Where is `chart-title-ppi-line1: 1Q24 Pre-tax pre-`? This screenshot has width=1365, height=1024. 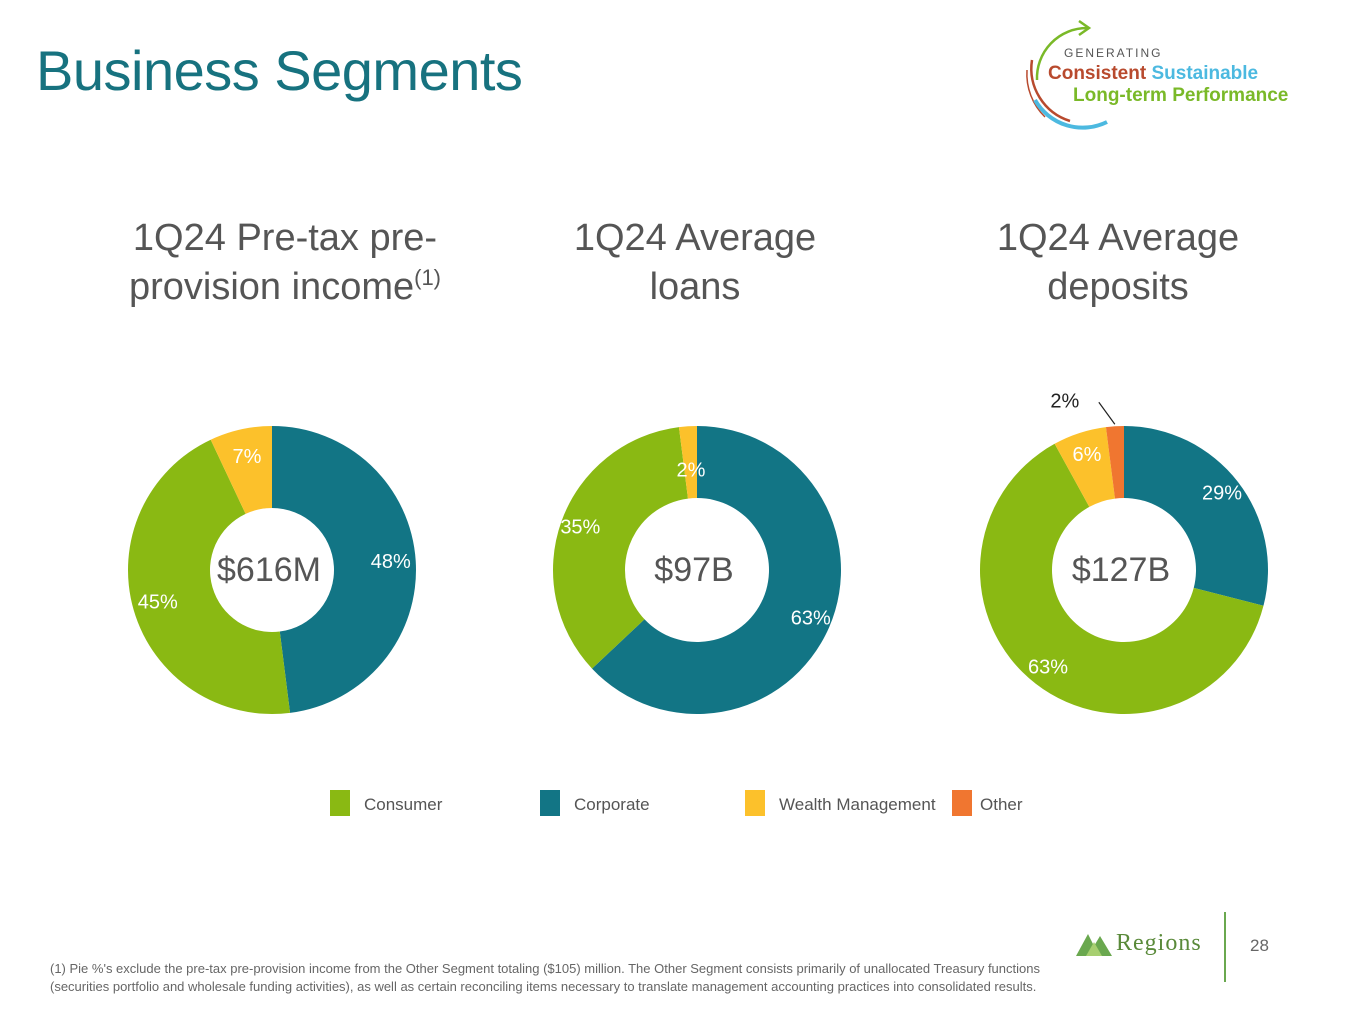 chart-title-ppi-line1: 1Q24 Pre-tax pre- is located at coordinates (285, 238).